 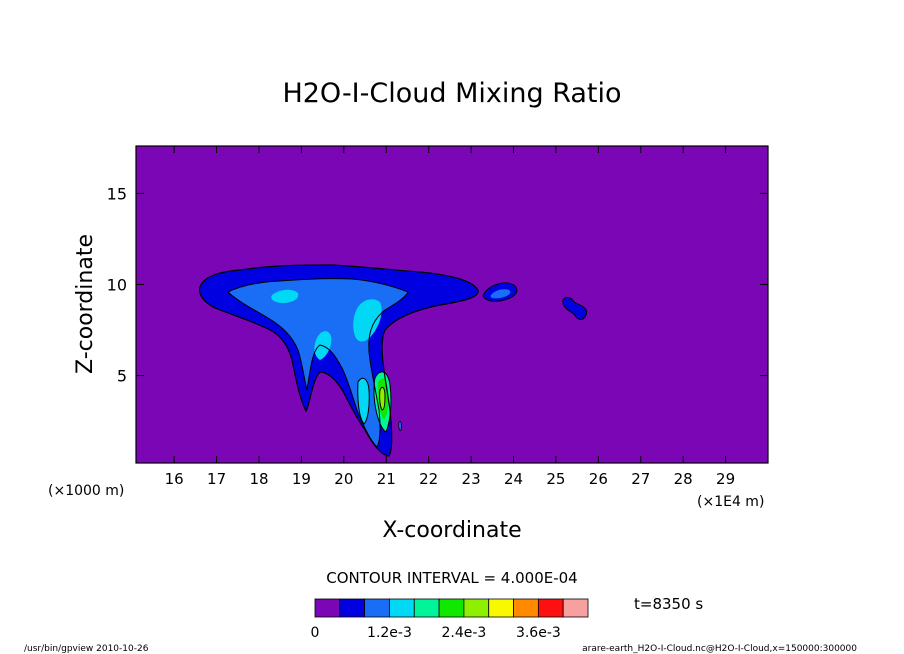 What do you see at coordinates (367, 320) in the screenshot?
I see `contour-level-3-right` at bounding box center [367, 320].